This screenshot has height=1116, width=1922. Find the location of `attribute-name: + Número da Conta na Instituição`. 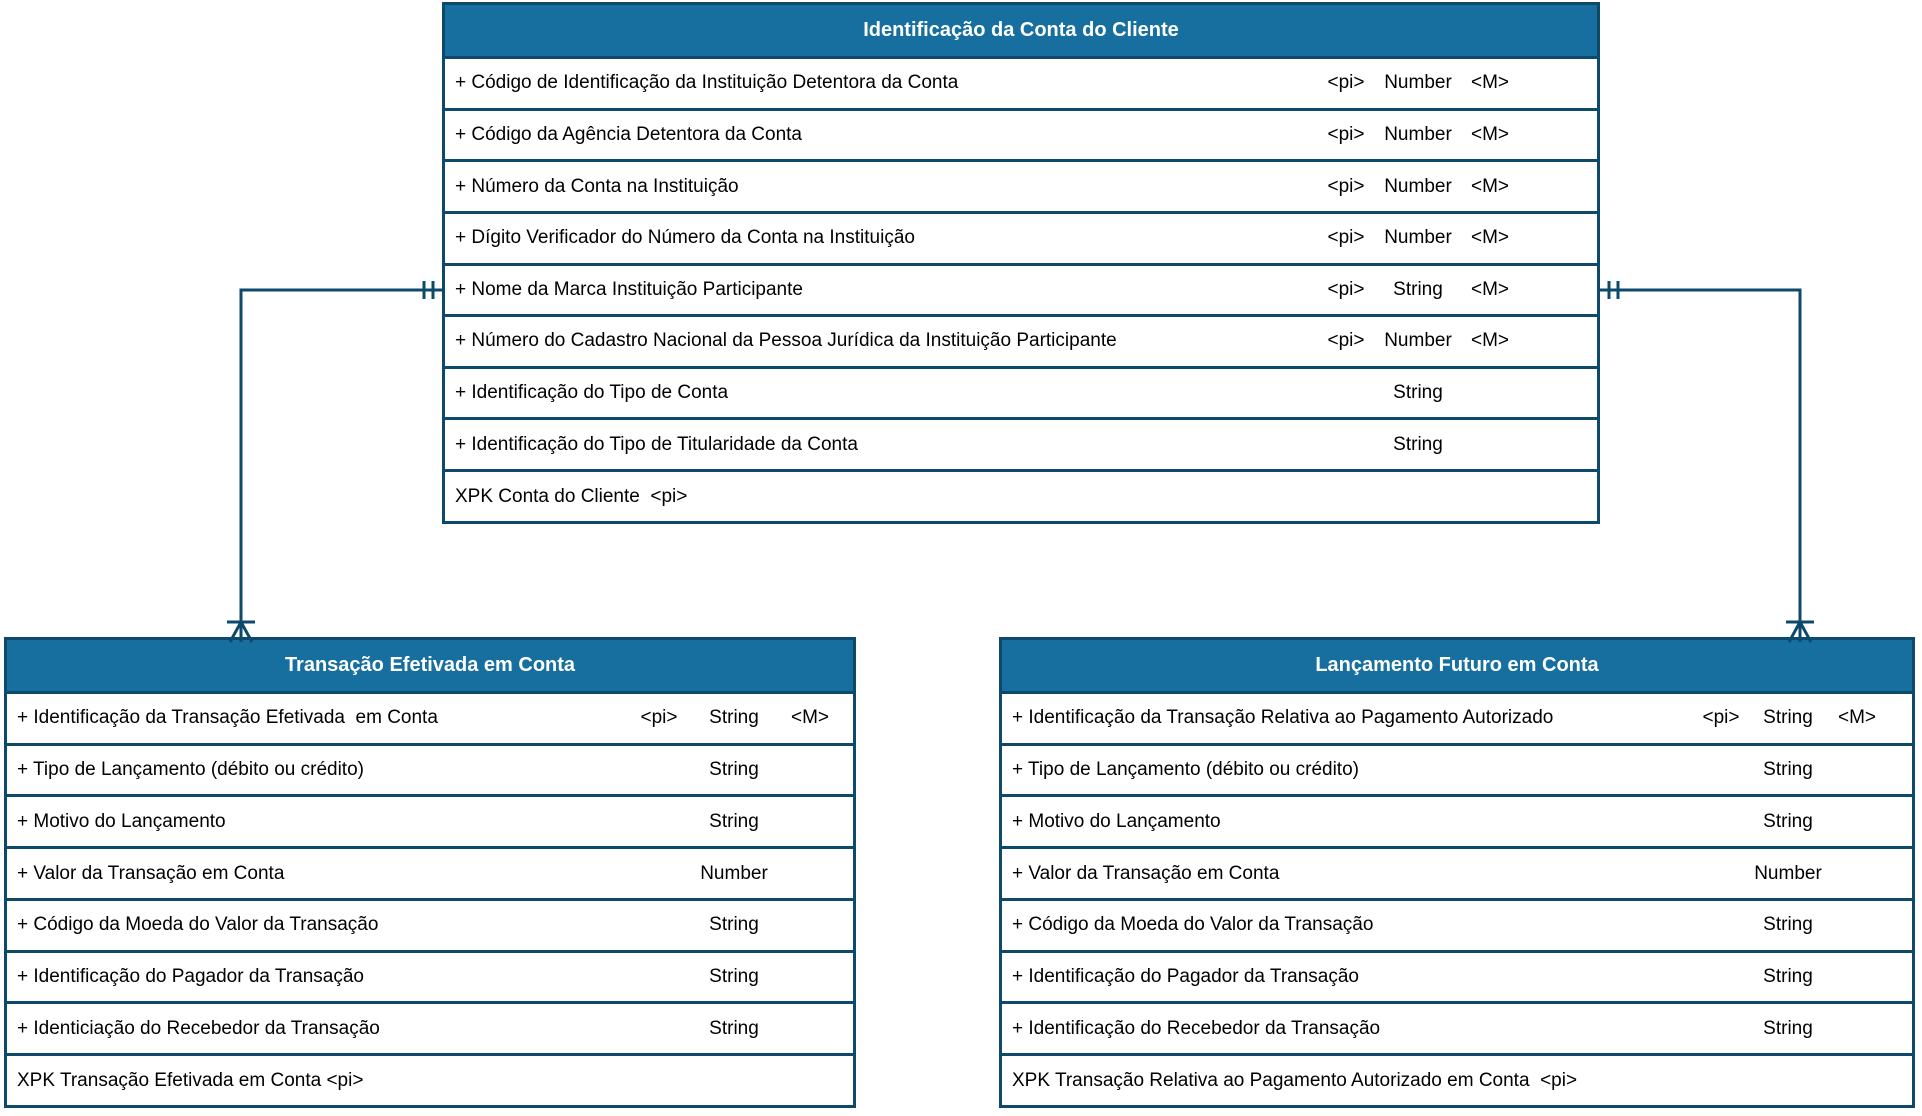

attribute-name: + Número da Conta na Instituição is located at coordinates (597, 186).